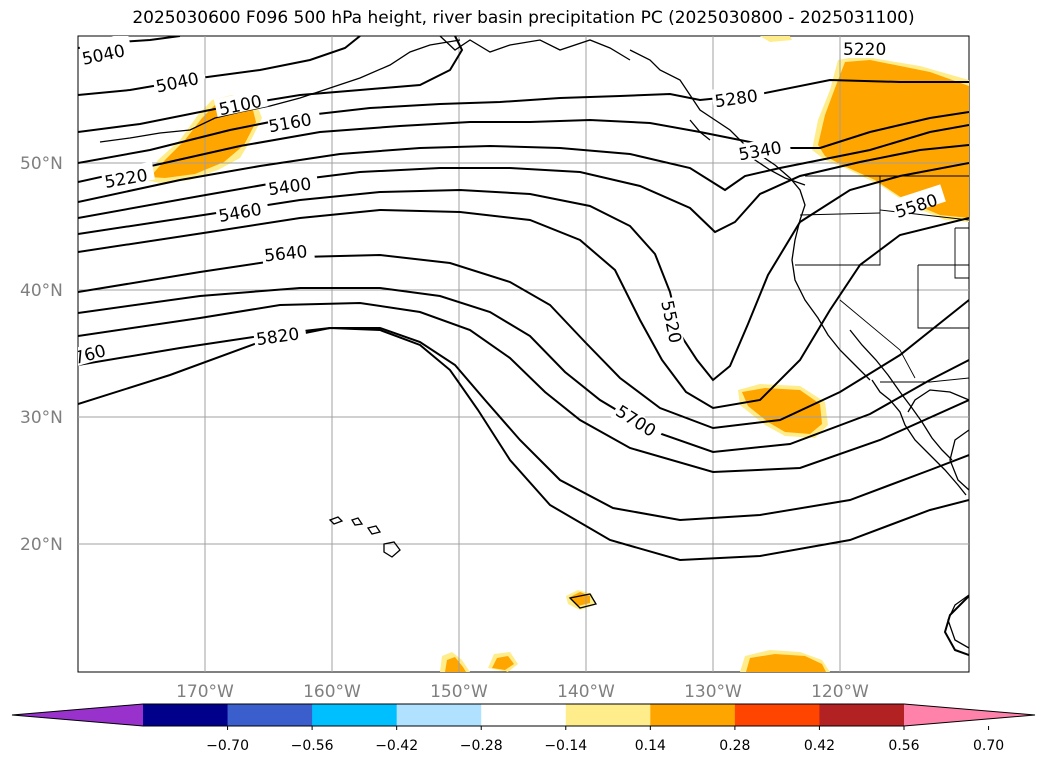 This screenshot has width=1047, height=765. Describe the element at coordinates (819, 746) in the screenshot. I see `colorbar-tick-label: 0.42` at that location.